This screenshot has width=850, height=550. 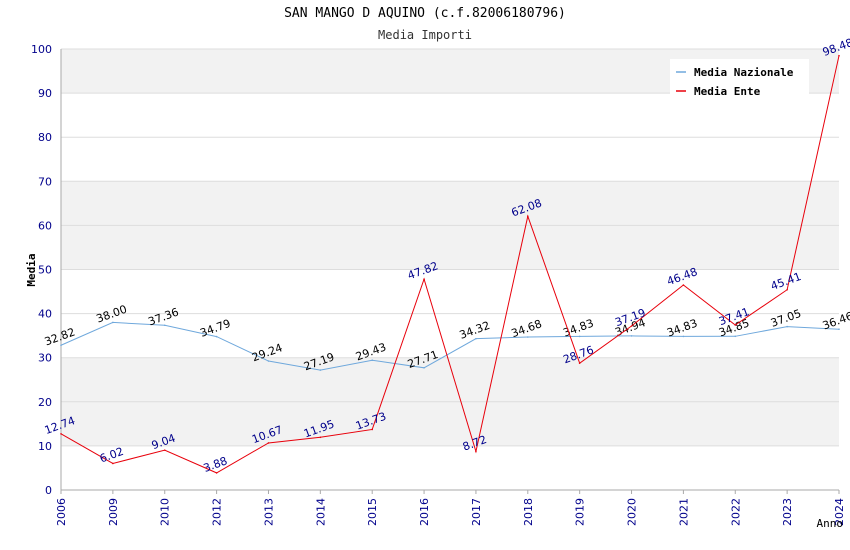 What do you see at coordinates (45, 225) in the screenshot?
I see `y-tick-label: 60` at bounding box center [45, 225].